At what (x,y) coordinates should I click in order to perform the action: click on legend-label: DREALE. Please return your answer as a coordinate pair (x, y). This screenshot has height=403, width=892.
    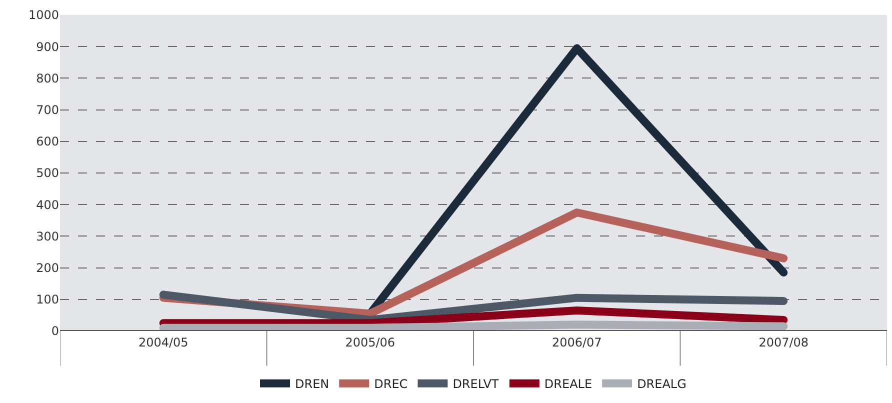
    Looking at the image, I should click on (568, 384).